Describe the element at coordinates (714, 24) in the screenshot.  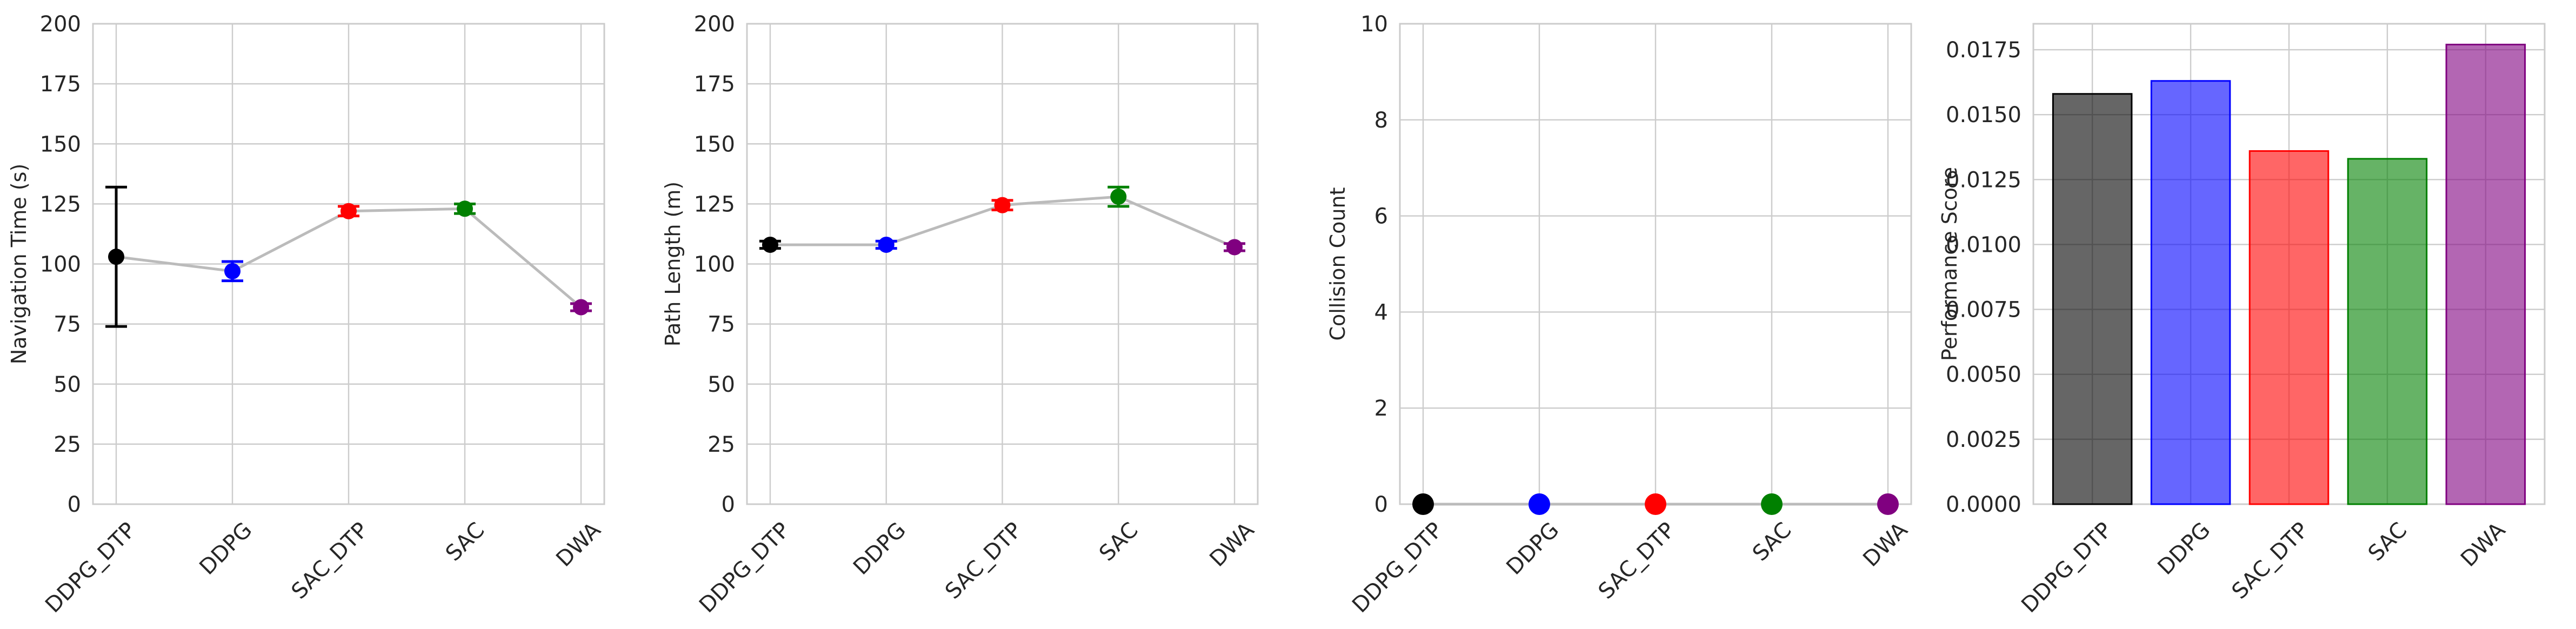
I see `path-length-ytick-label: 200` at that location.